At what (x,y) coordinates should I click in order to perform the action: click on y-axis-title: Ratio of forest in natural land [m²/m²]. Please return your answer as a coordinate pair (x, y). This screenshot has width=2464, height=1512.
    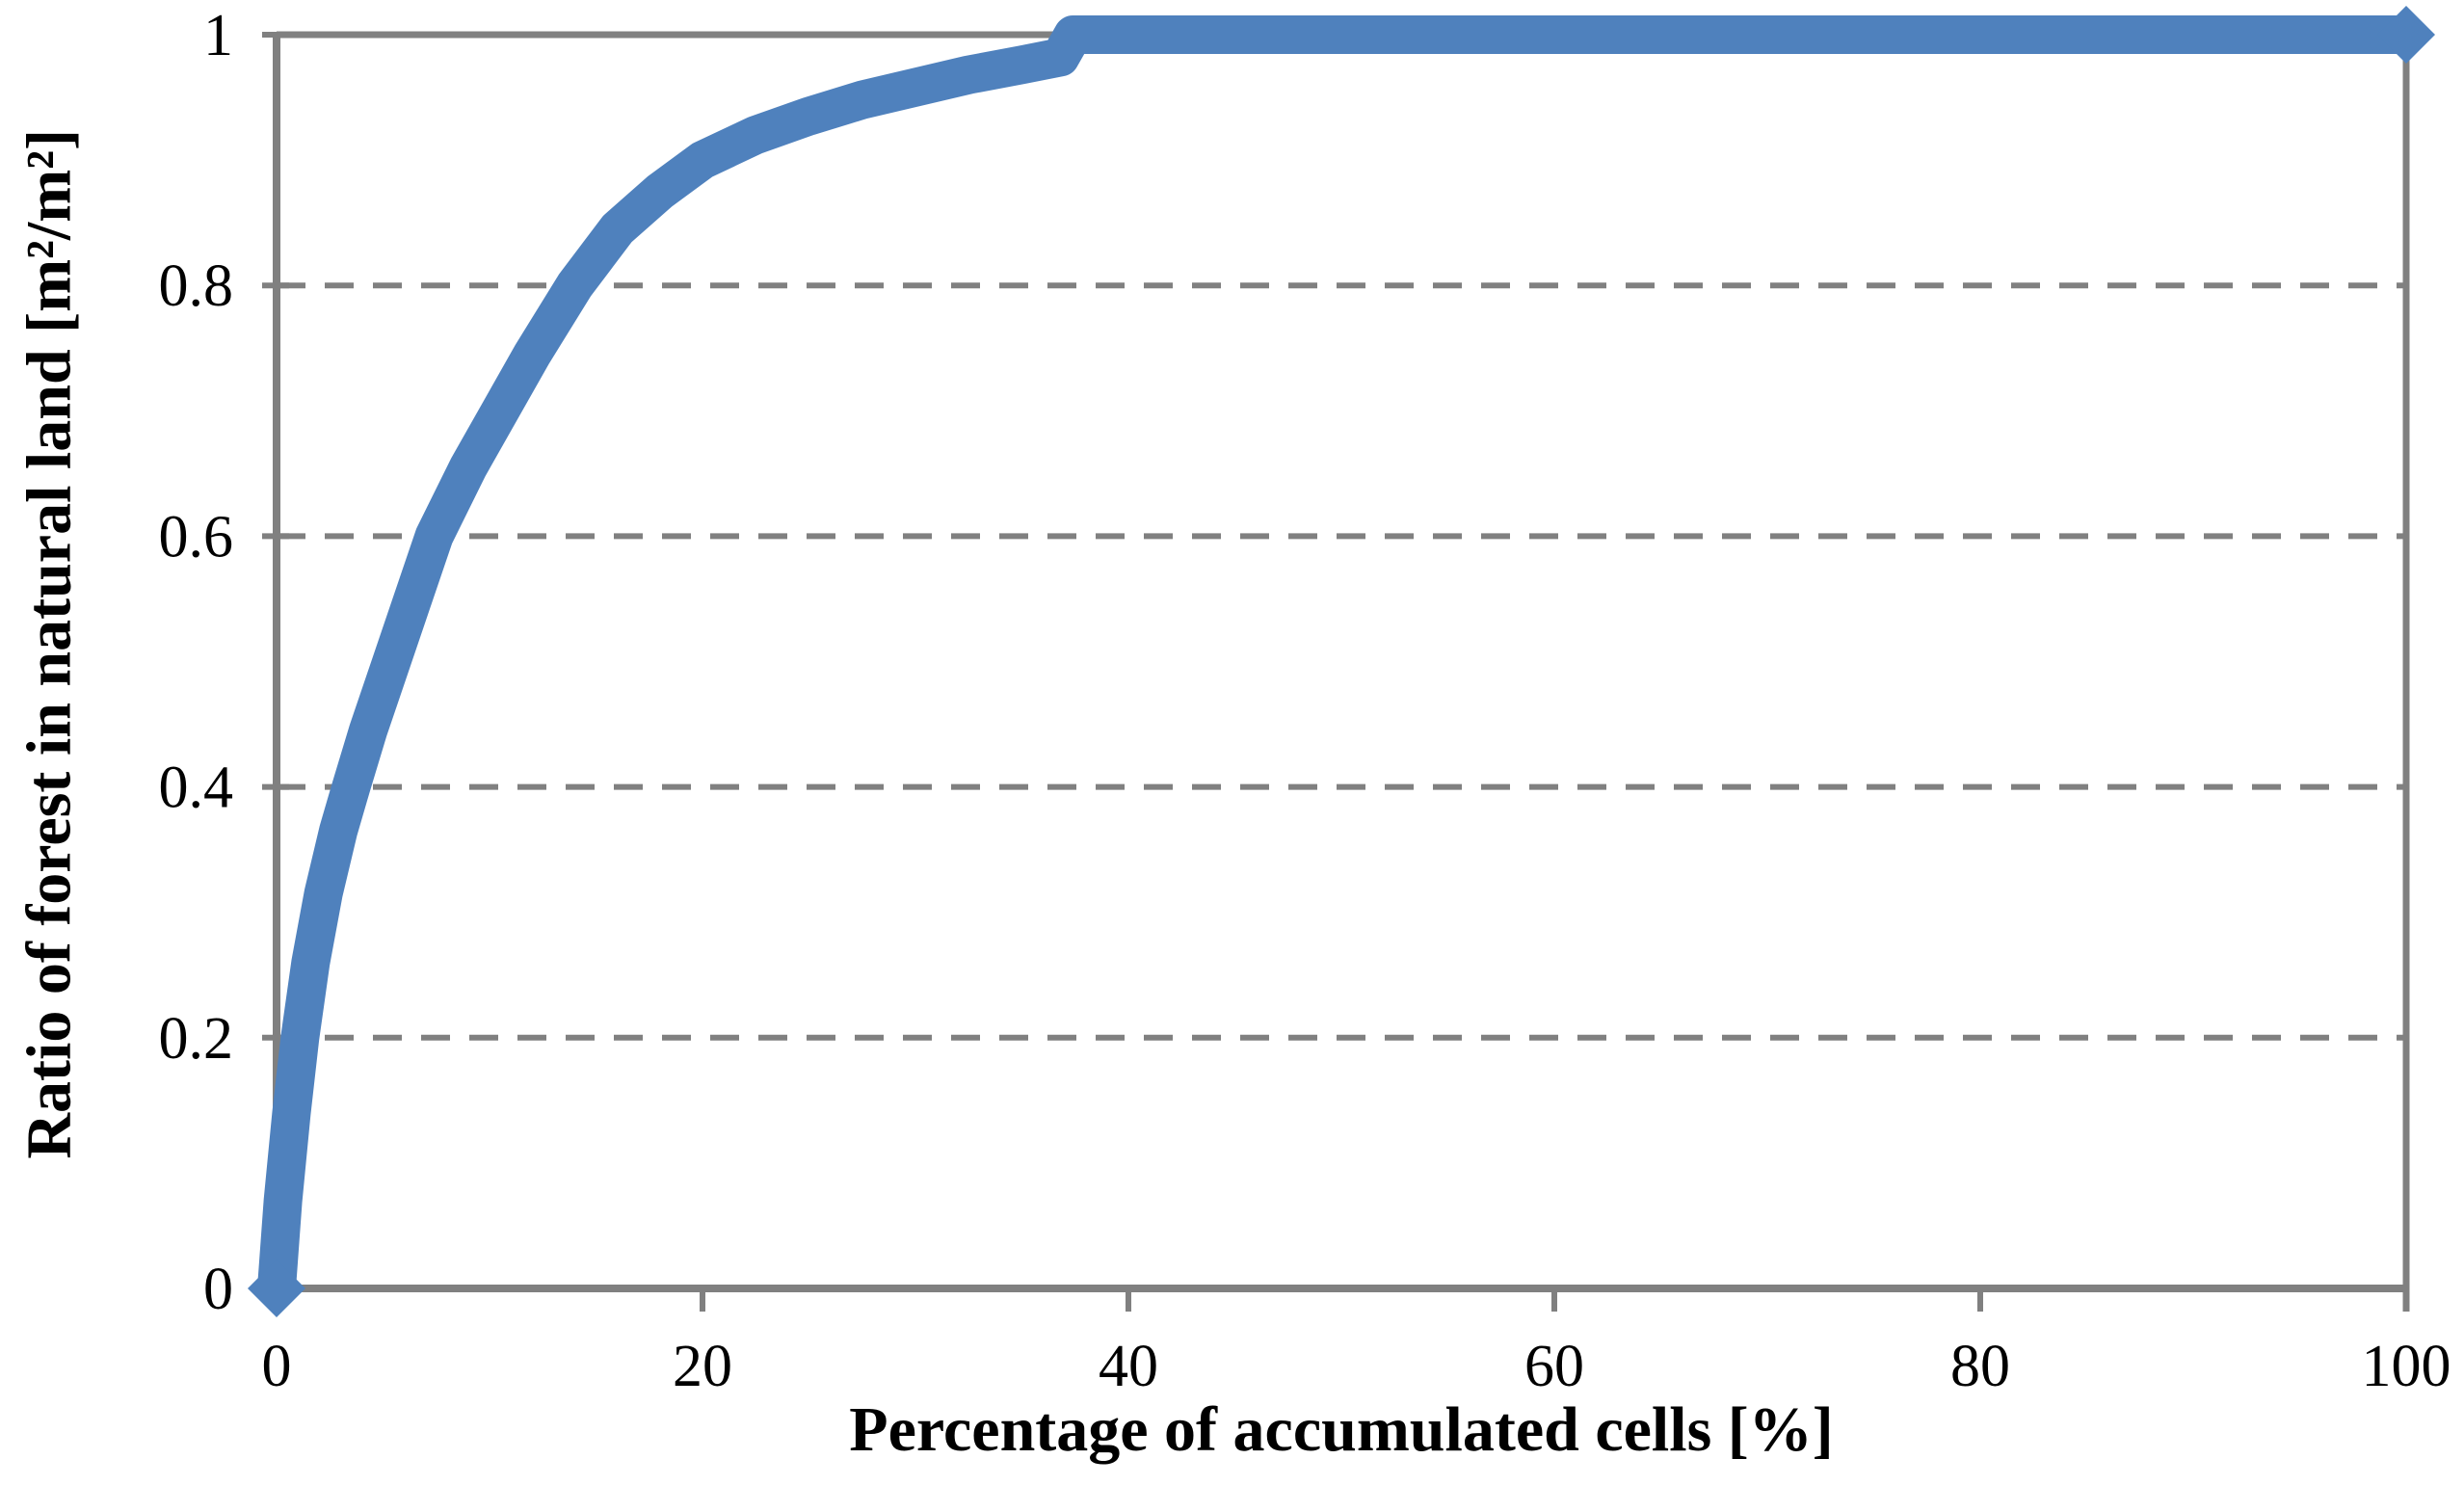
    Looking at the image, I should click on (49, 644).